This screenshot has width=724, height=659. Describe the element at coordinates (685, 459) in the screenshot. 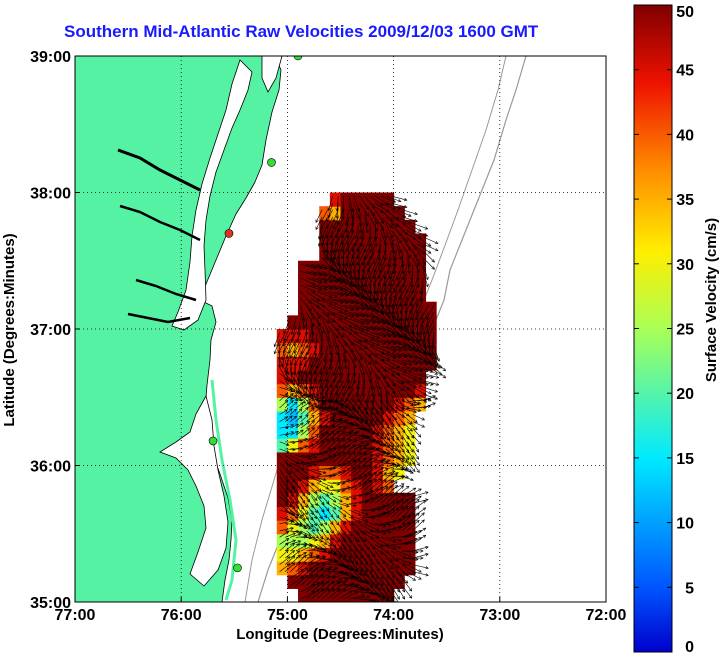

I see `colorbar-tick-label: 15` at that location.